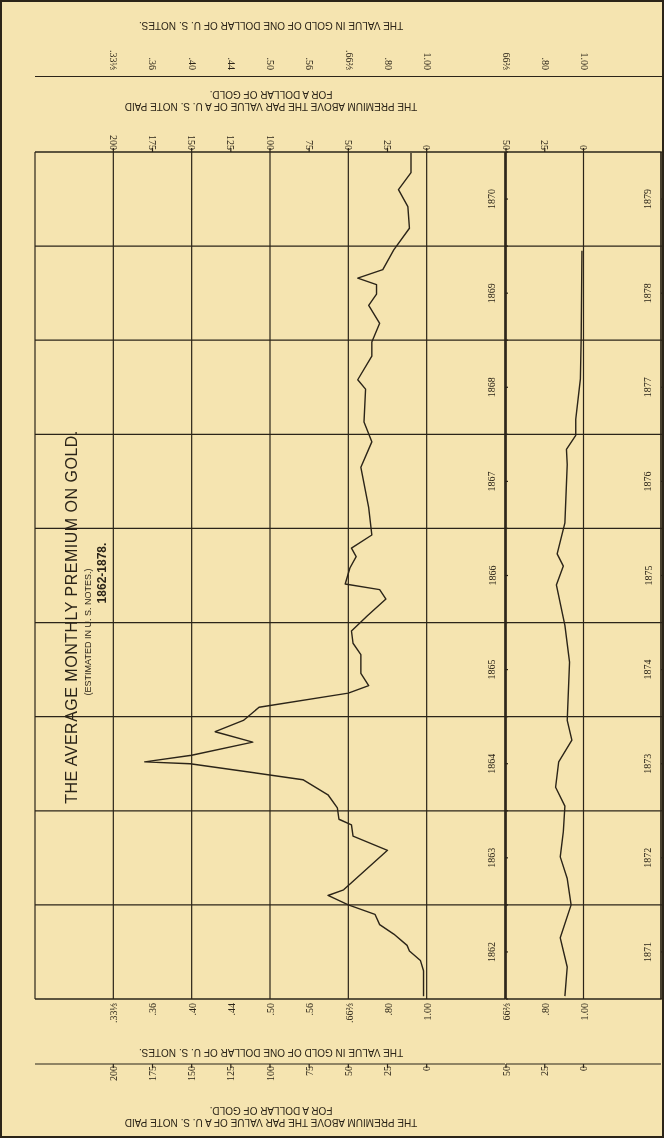 This screenshot has height=1138, width=664. What do you see at coordinates (648, 857) in the screenshot?
I see `y-tick-label: 1872` at bounding box center [648, 857].